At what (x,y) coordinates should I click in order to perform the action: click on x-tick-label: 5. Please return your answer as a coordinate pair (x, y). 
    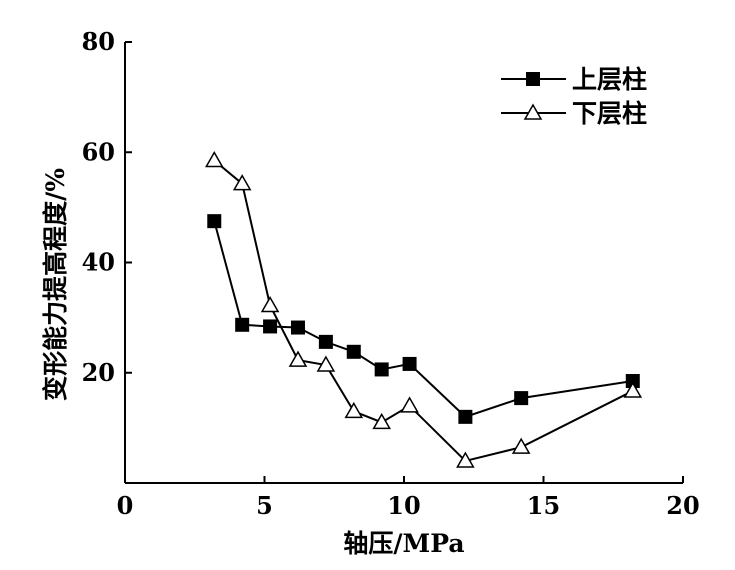
    Looking at the image, I should click on (264, 505).